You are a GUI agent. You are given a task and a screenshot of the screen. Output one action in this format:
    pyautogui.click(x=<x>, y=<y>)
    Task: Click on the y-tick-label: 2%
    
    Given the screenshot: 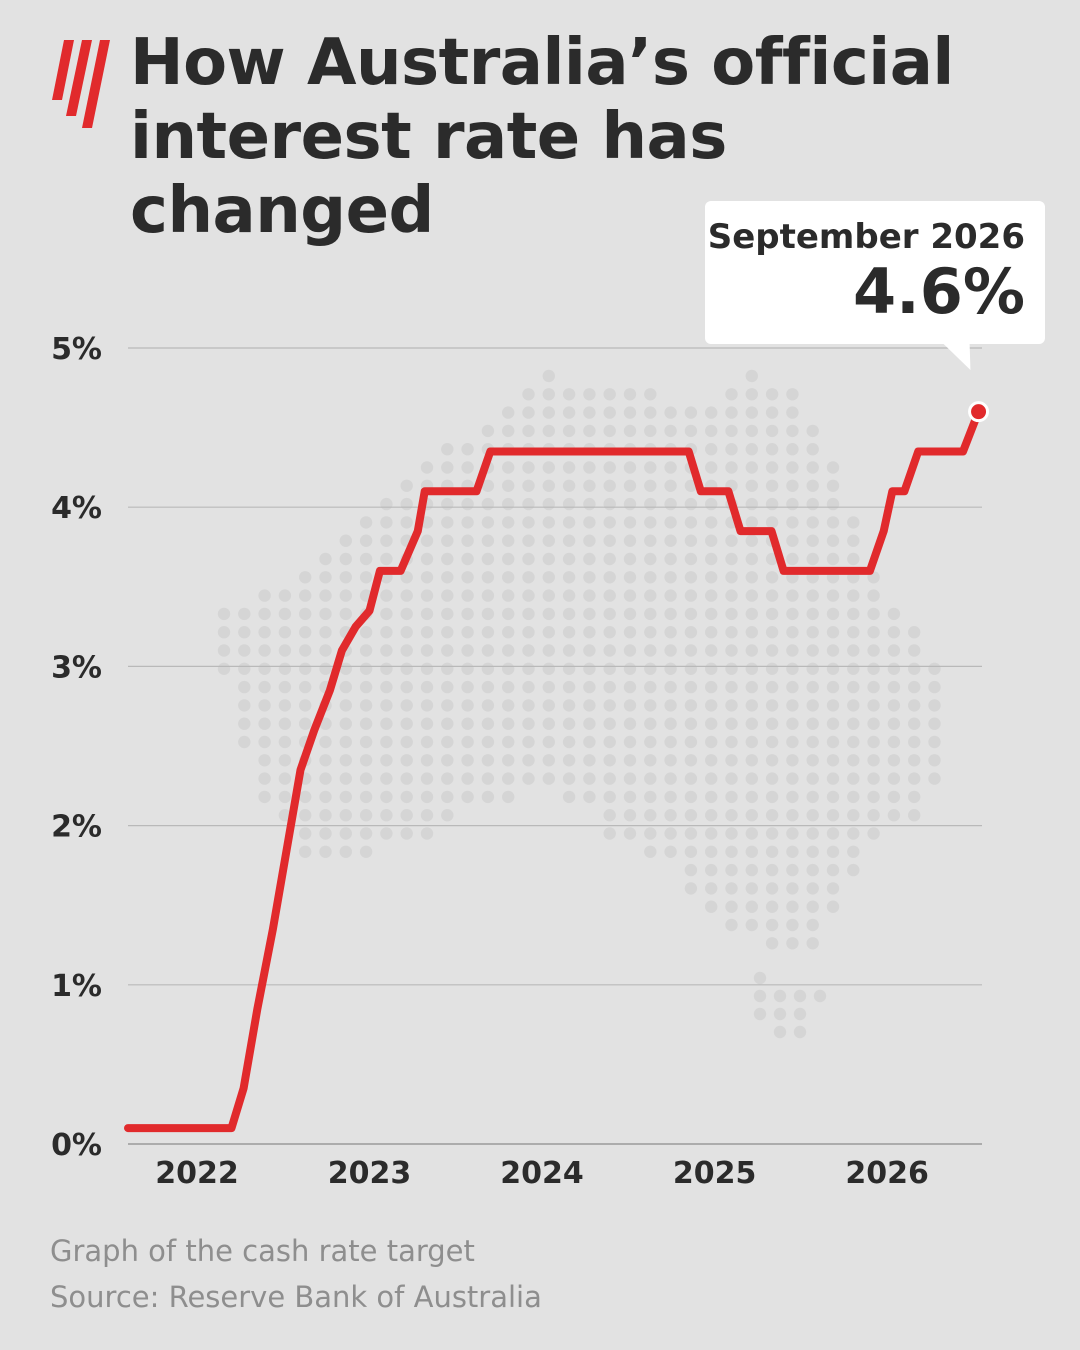 What is the action you would take?
    pyautogui.click(x=76, y=827)
    